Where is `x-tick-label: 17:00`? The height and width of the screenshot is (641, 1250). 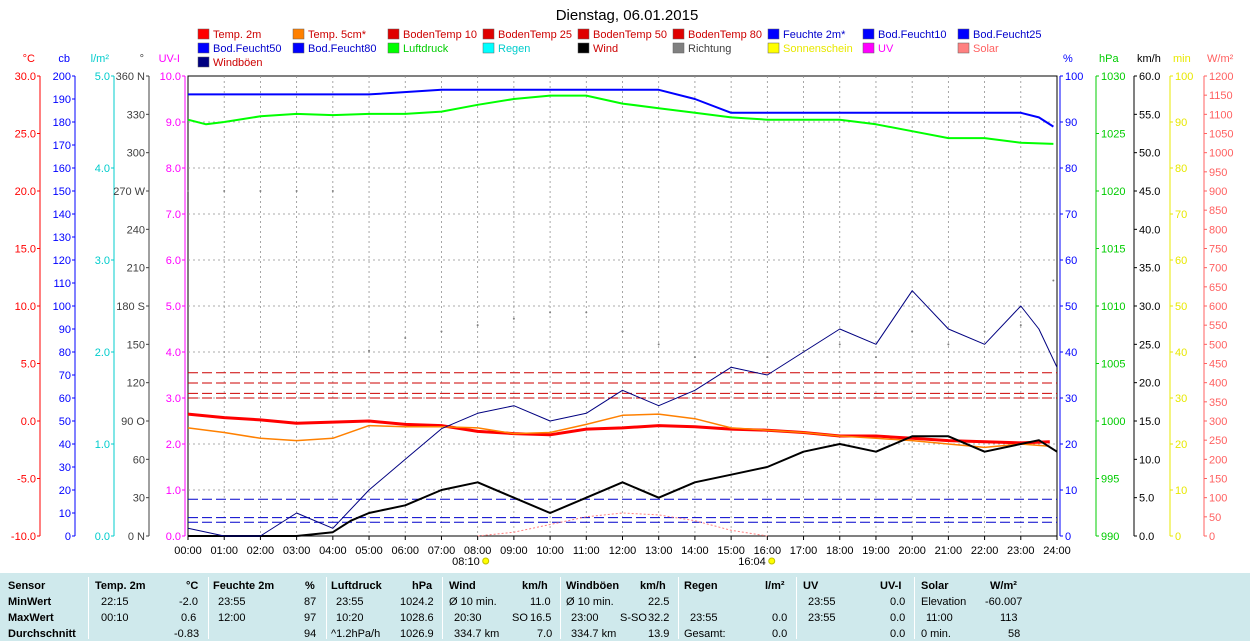
x-tick-label: 17:00 is located at coordinates (804, 551).